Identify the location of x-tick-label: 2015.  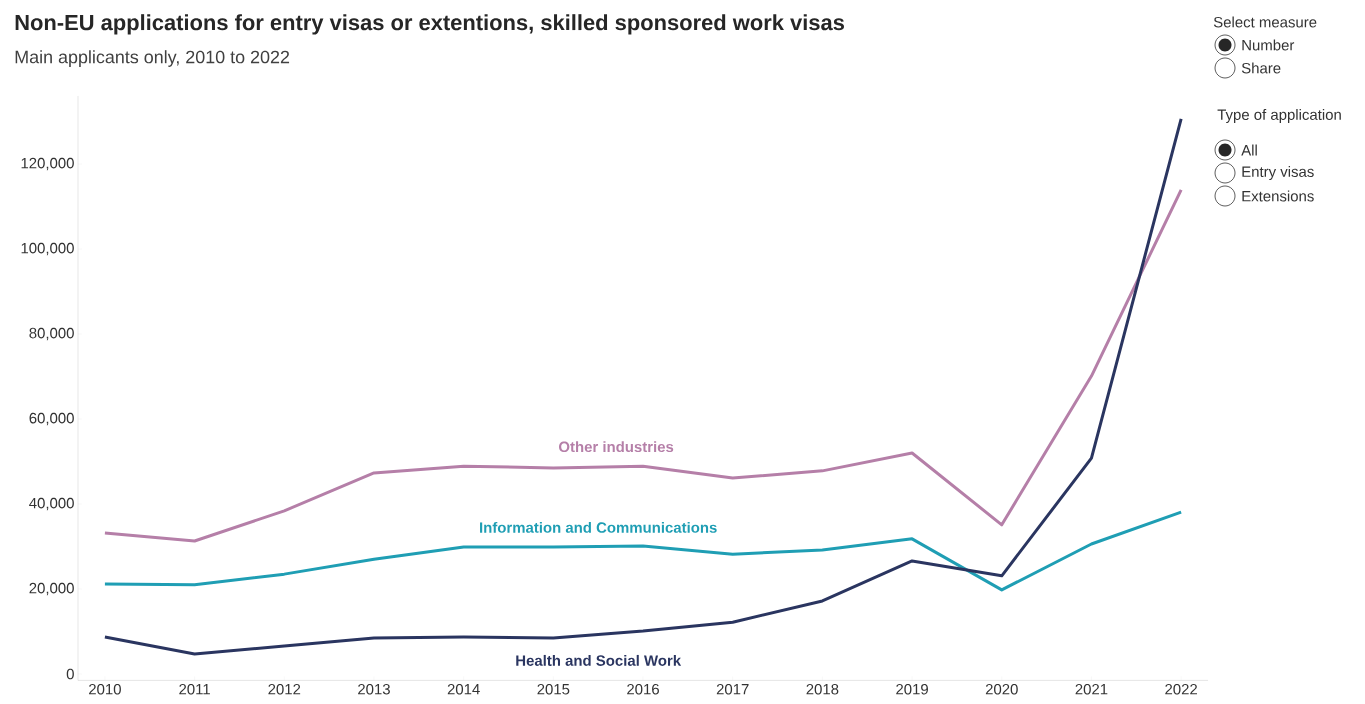
(553, 689).